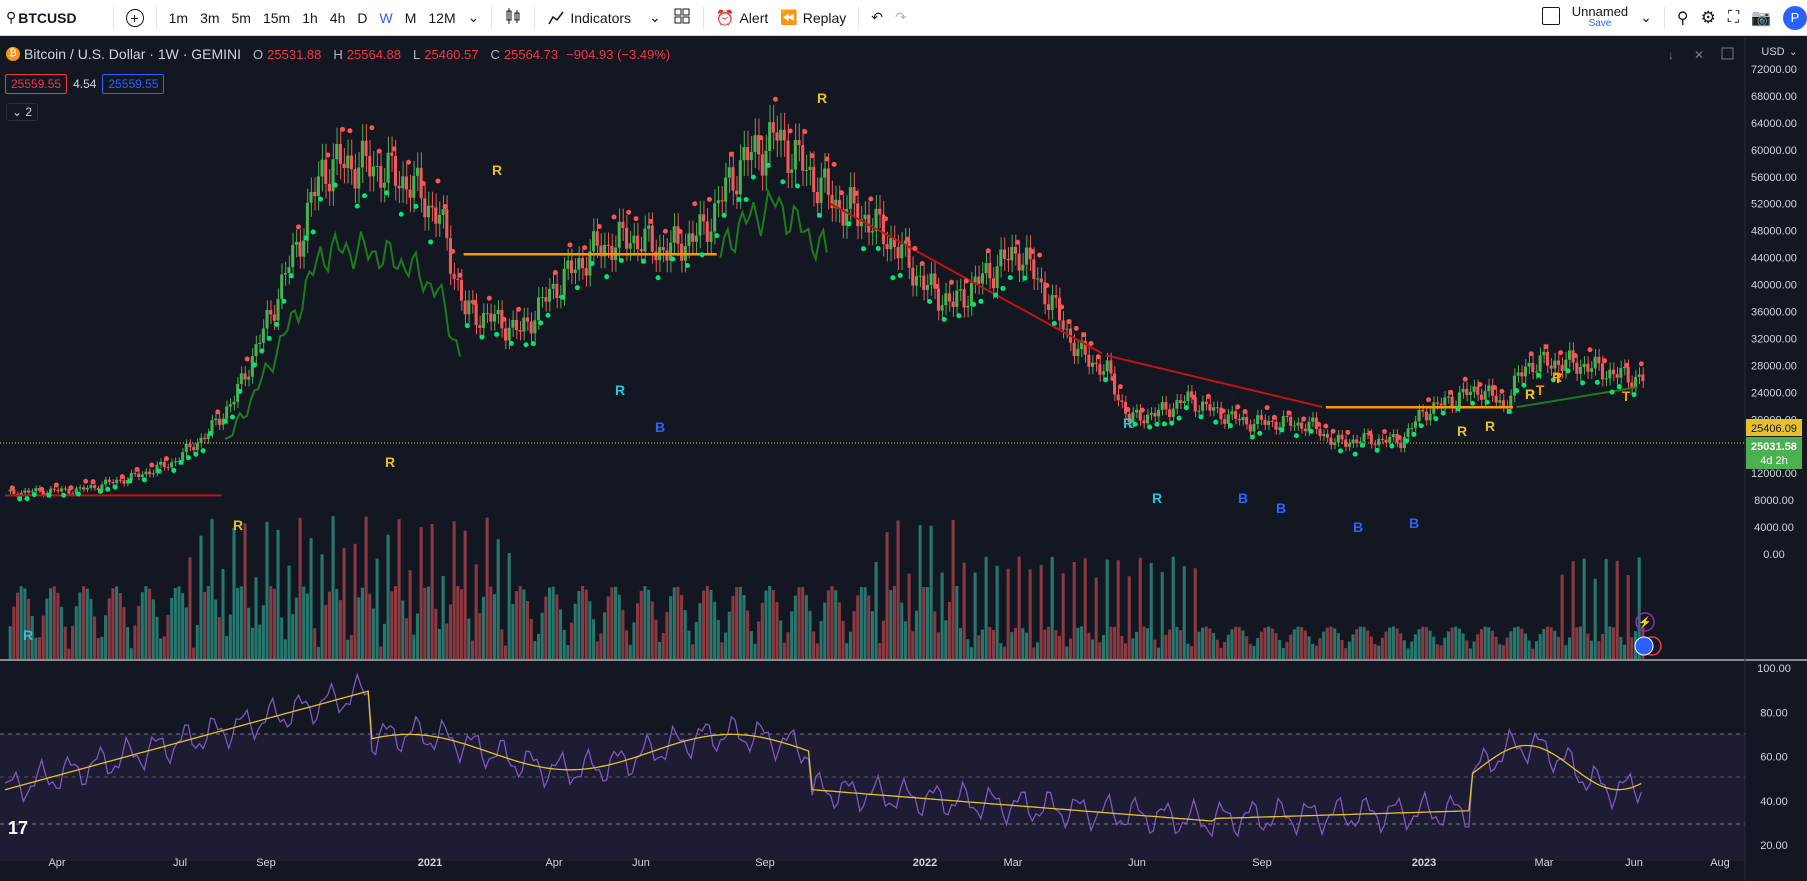  I want to click on layouts-button, so click(682, 17).